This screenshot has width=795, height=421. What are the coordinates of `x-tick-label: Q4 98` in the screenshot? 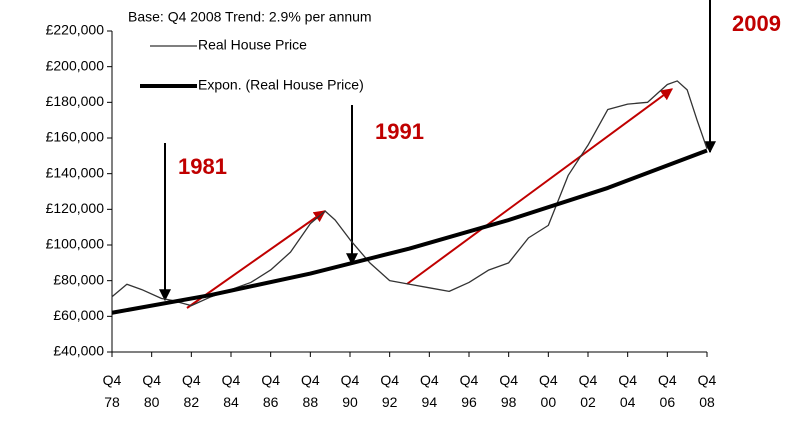 It's located at (508, 391).